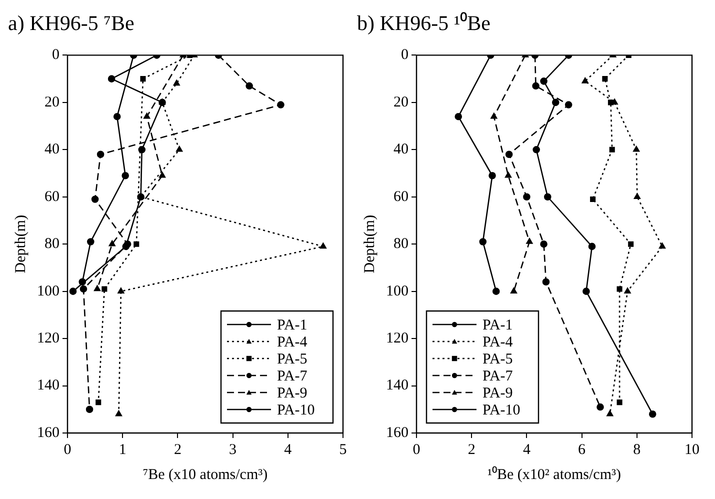 The height and width of the screenshot is (499, 715). Describe the element at coordinates (71, 23) in the screenshot. I see `chart-title: a) KH96-5 ⁷Be` at that location.